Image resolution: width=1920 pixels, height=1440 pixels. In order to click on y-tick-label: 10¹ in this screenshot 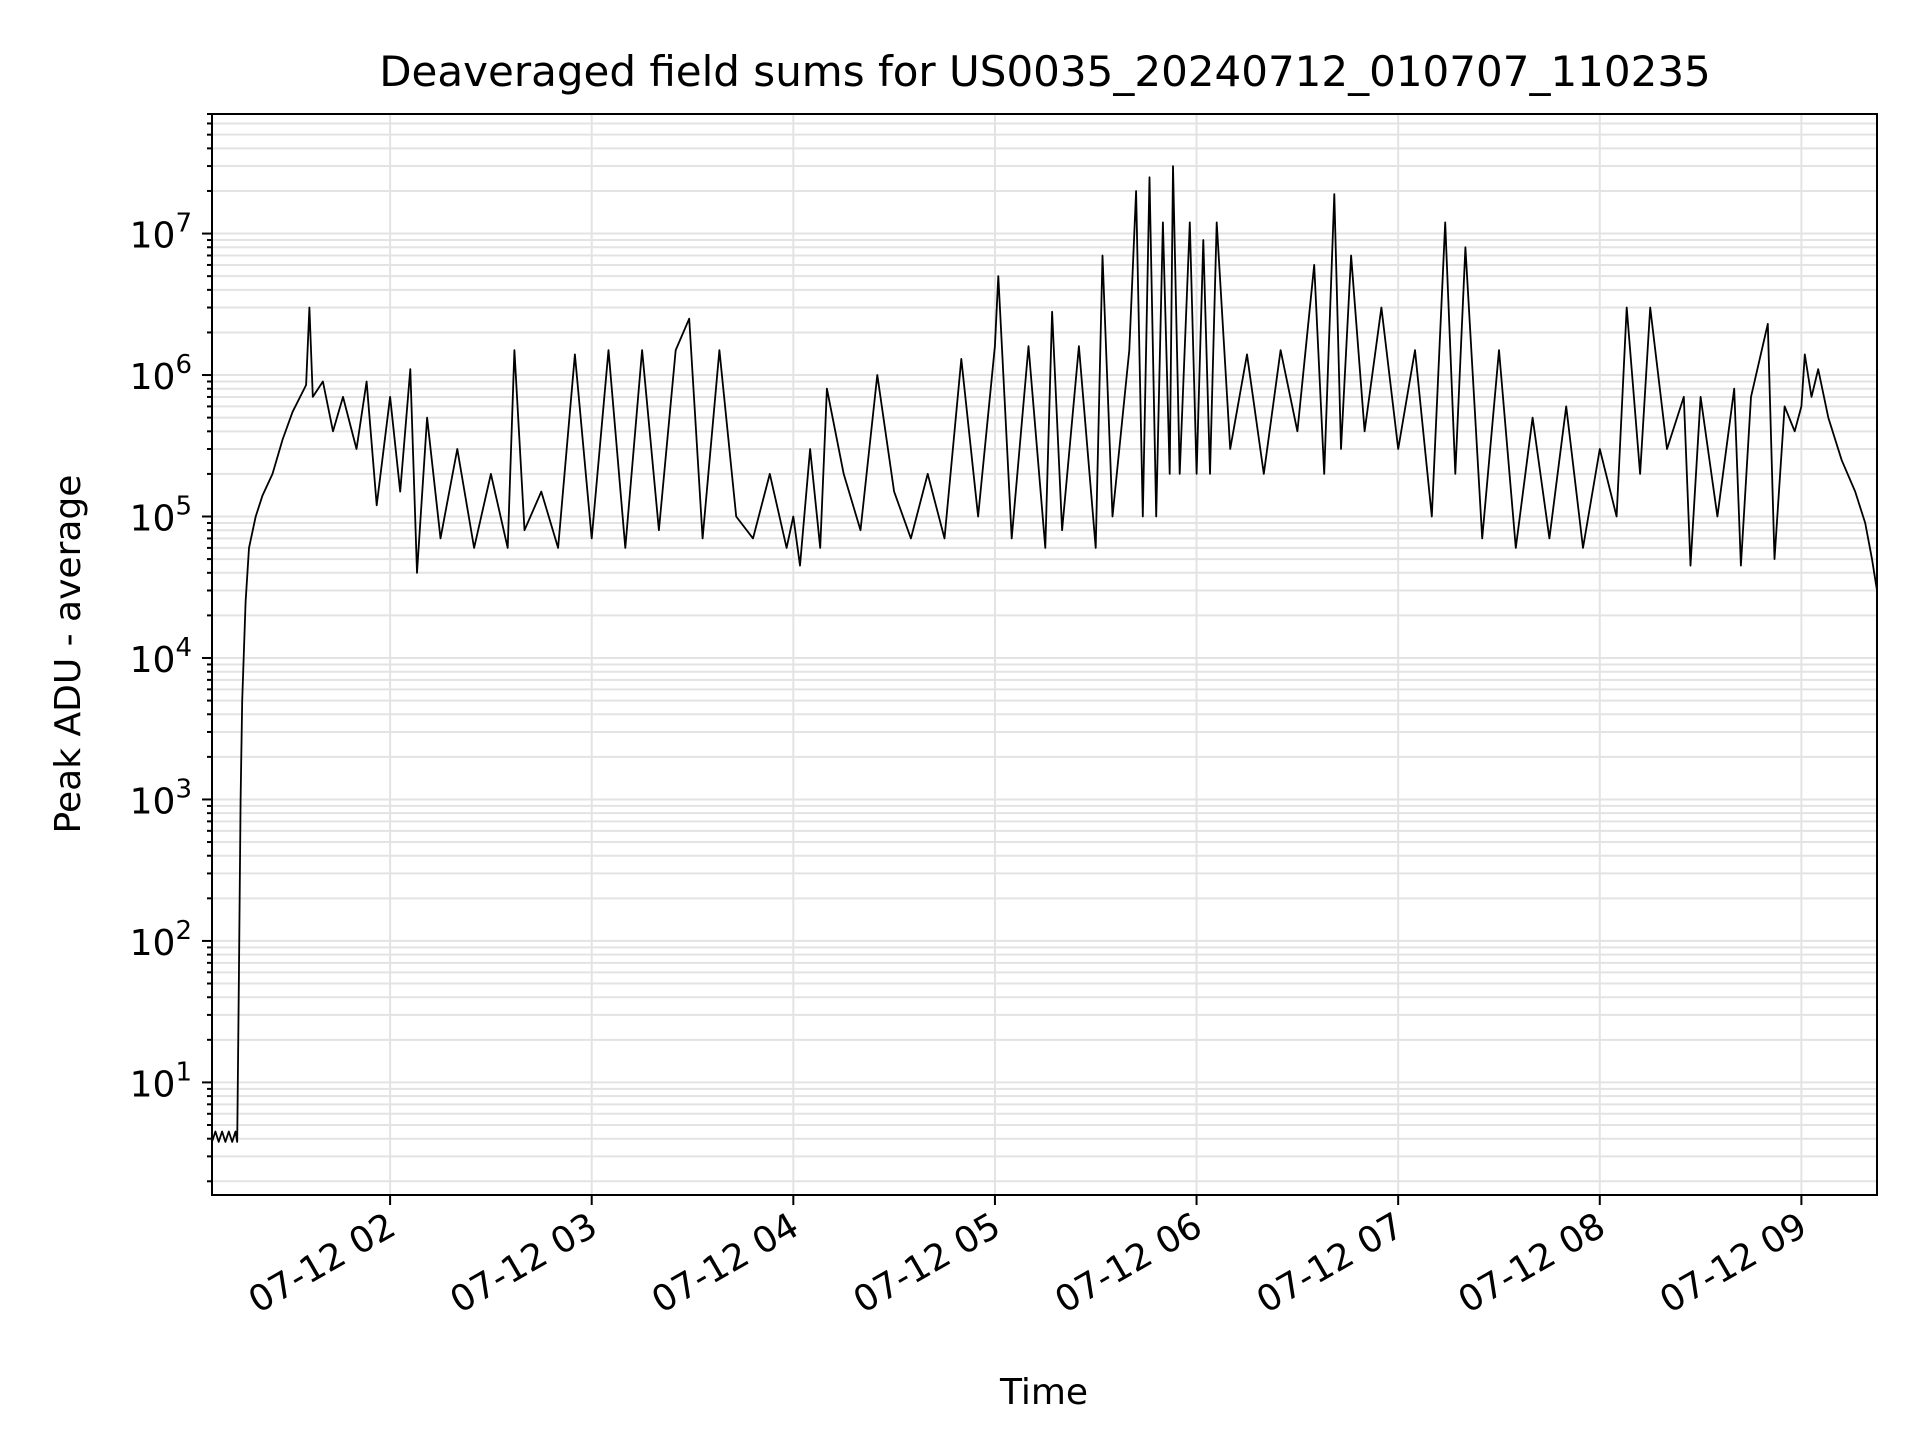, I will do `click(161, 1081)`.